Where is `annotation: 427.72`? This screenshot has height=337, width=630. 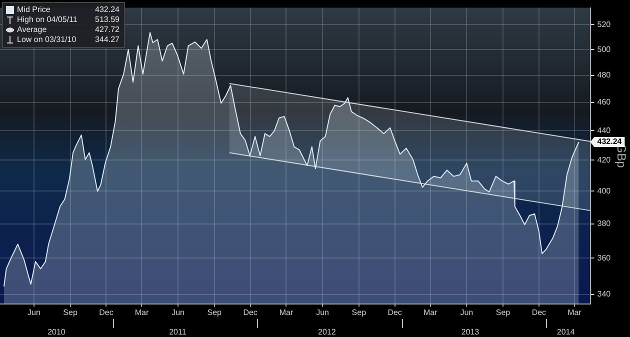
annotation: 427.72 is located at coordinates (107, 30).